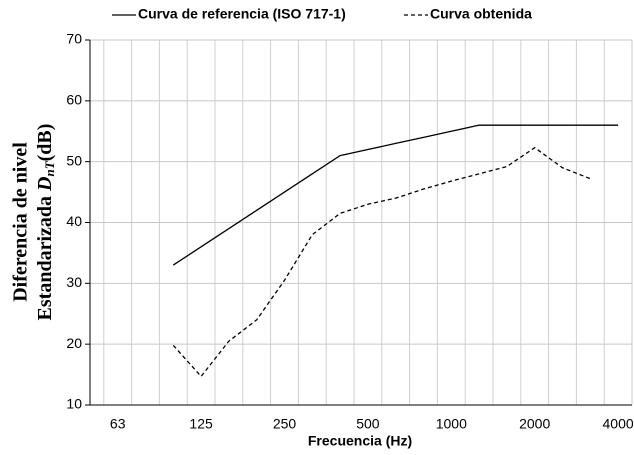 Image resolution: width=634 pixels, height=455 pixels. Describe the element at coordinates (118, 424) in the screenshot. I see `x-tick-label: 63` at that location.